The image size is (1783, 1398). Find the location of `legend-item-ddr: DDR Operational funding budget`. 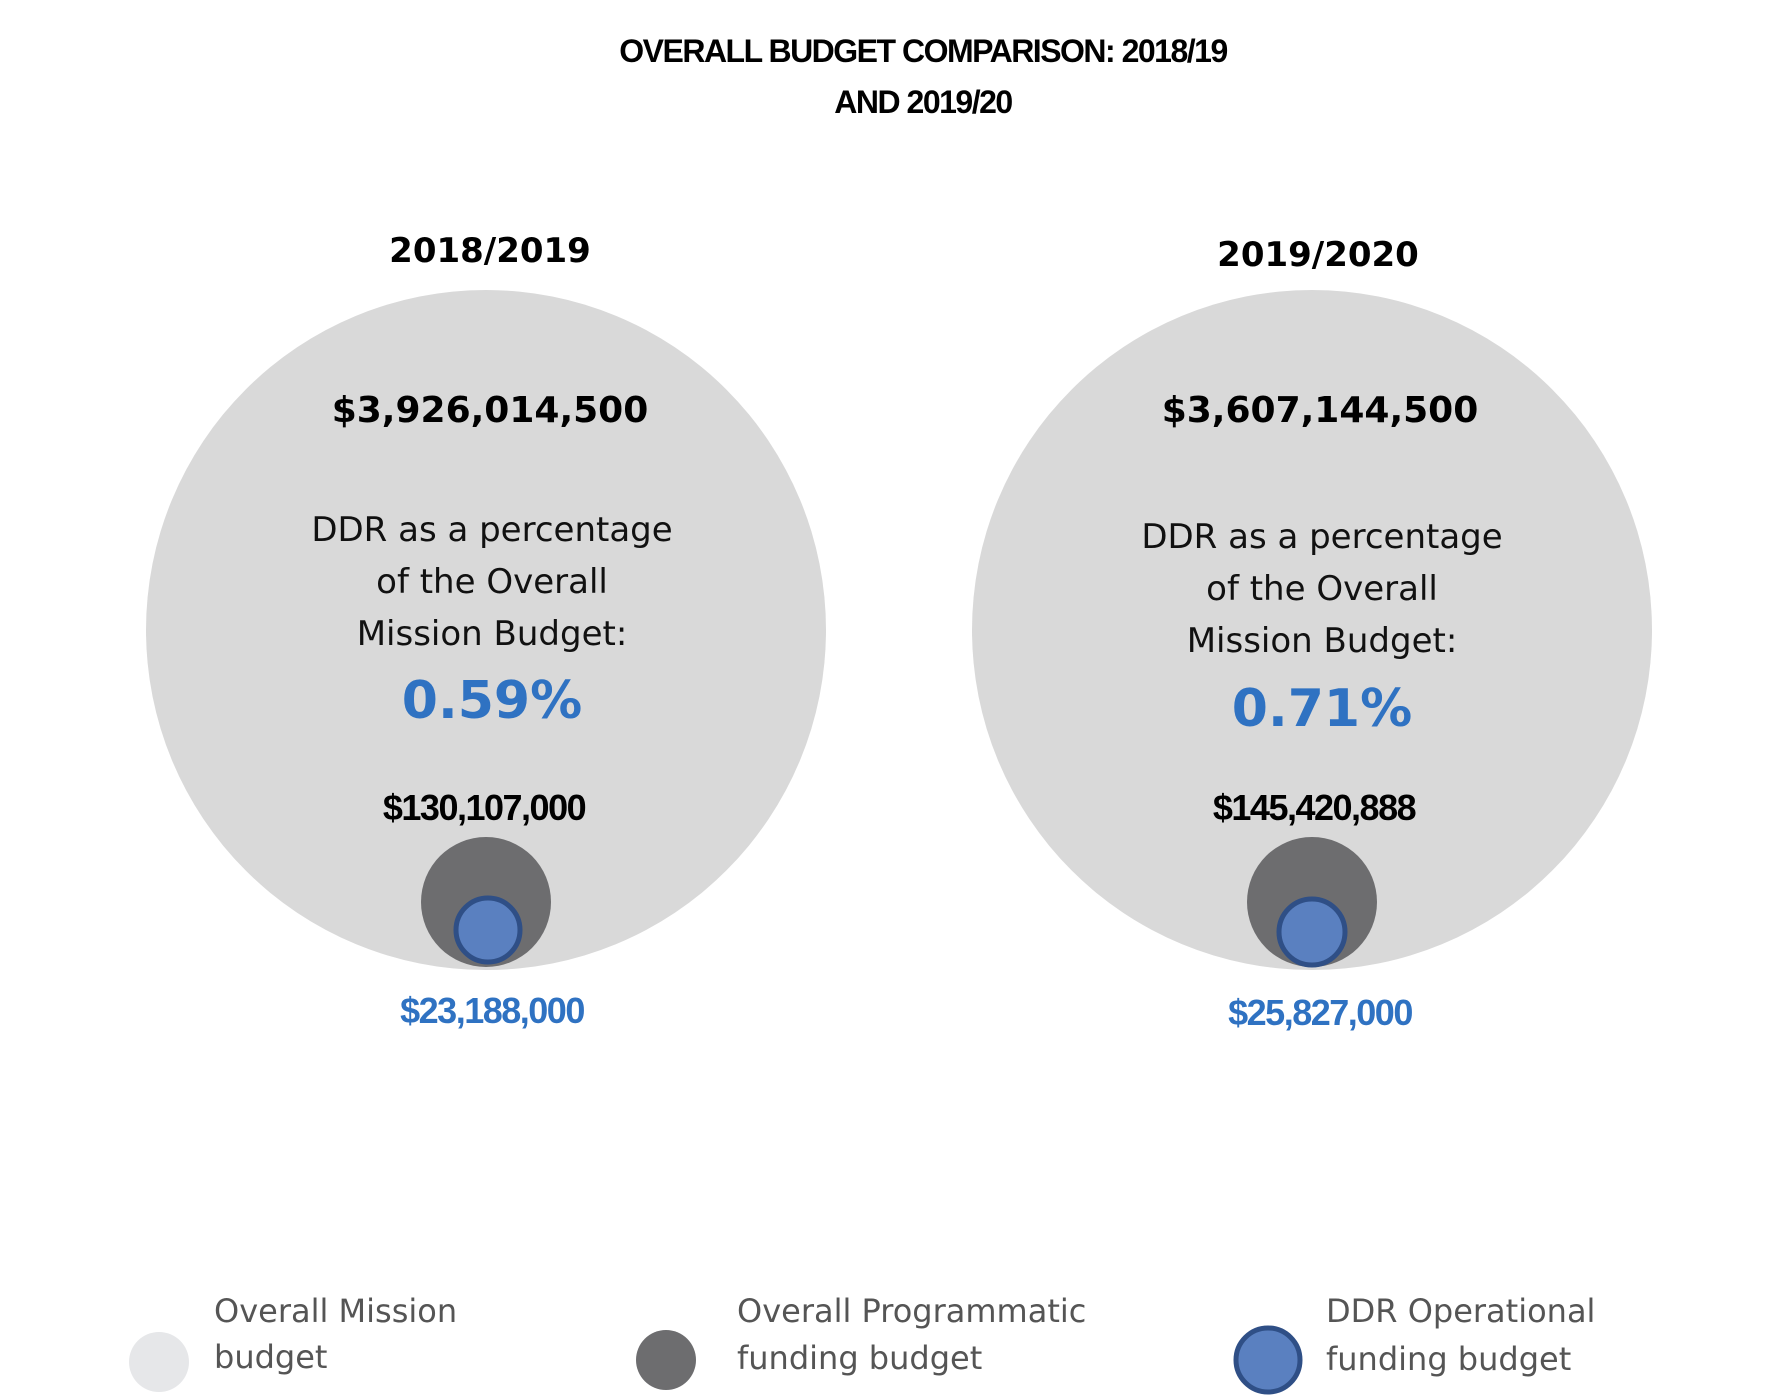

legend-item-ddr: DDR Operational funding budget is located at coordinates (1414, 1343).